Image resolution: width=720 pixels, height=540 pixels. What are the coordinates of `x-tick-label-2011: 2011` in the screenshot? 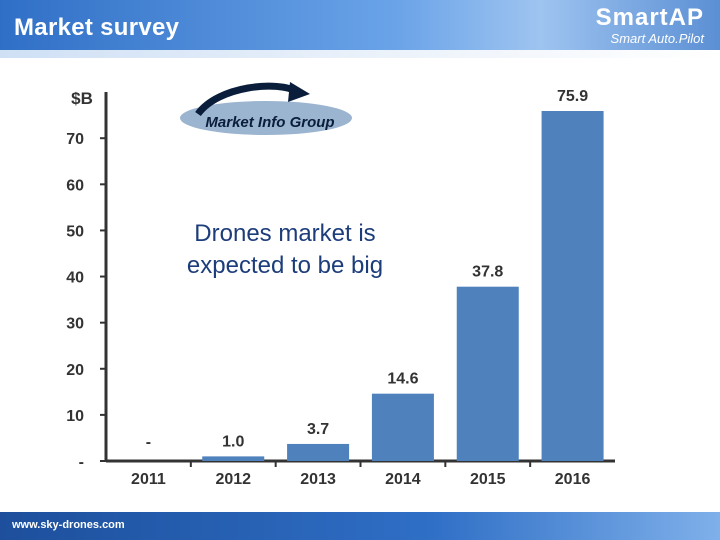 It's located at (148, 479).